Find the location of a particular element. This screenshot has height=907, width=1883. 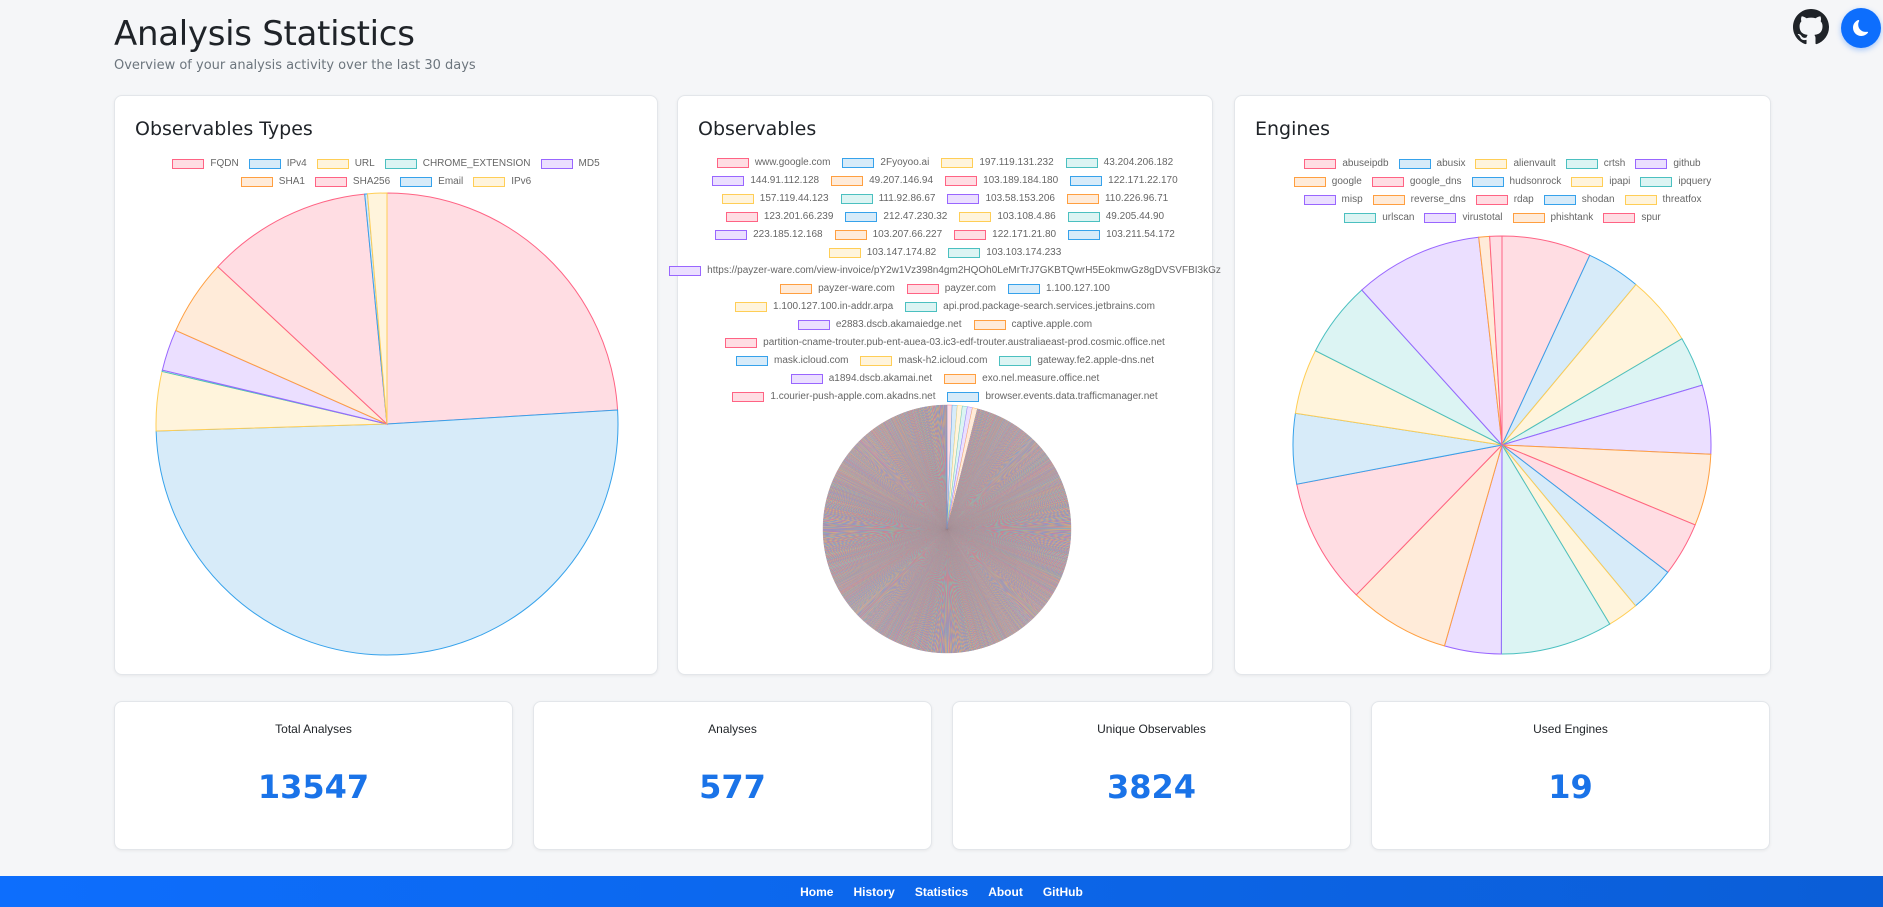

legend-item: 122.171.21.80 is located at coordinates (1005, 235).